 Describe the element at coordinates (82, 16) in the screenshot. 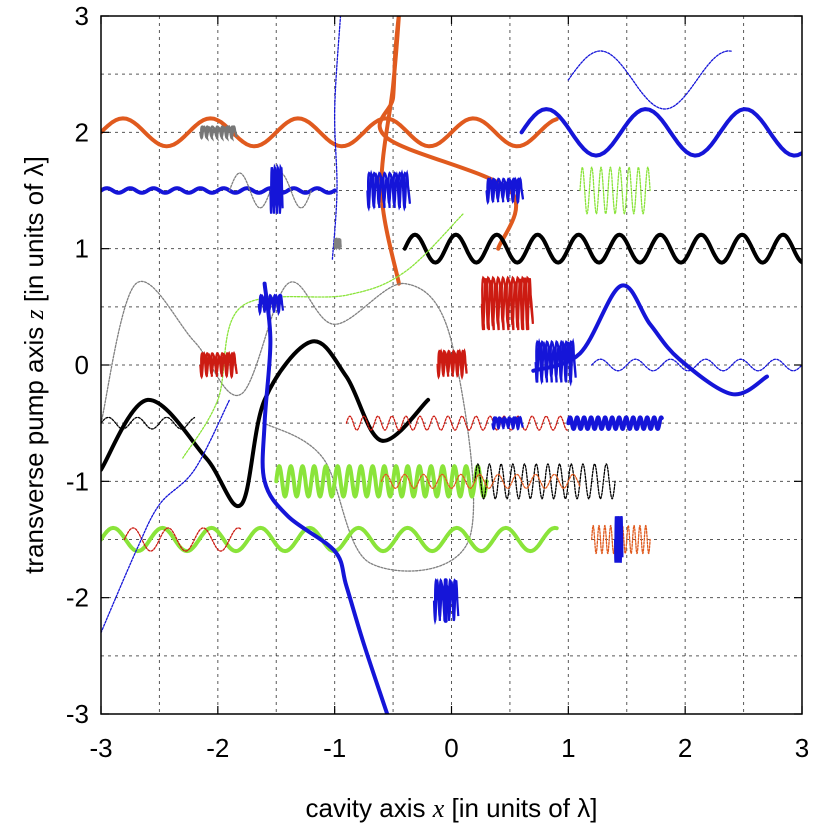

I see `y-tick-label: 3` at that location.